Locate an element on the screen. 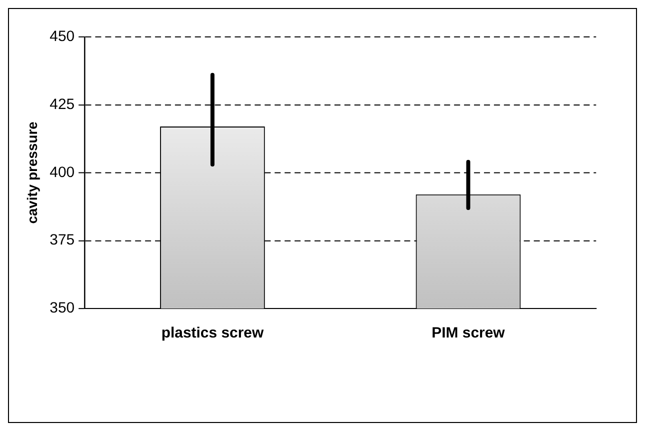  x-tick-label: plastics screw is located at coordinates (212, 333).